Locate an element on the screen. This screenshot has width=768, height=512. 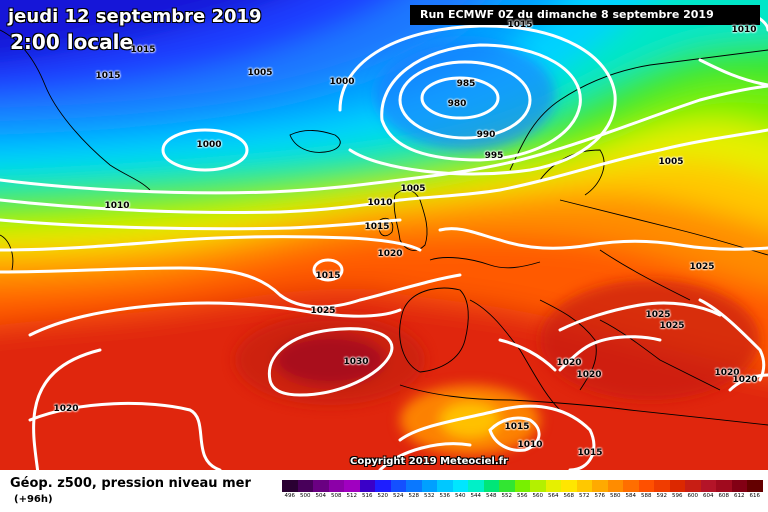
scale-step: 496 is located at coordinates (290, 491).